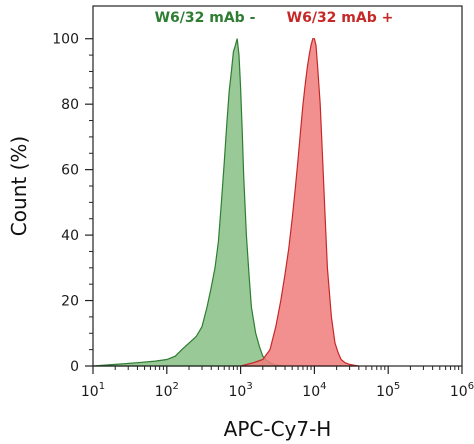 This screenshot has width=474, height=444. I want to click on legend: W6/32 mAb - W6/32 mAb +, so click(274, 18).